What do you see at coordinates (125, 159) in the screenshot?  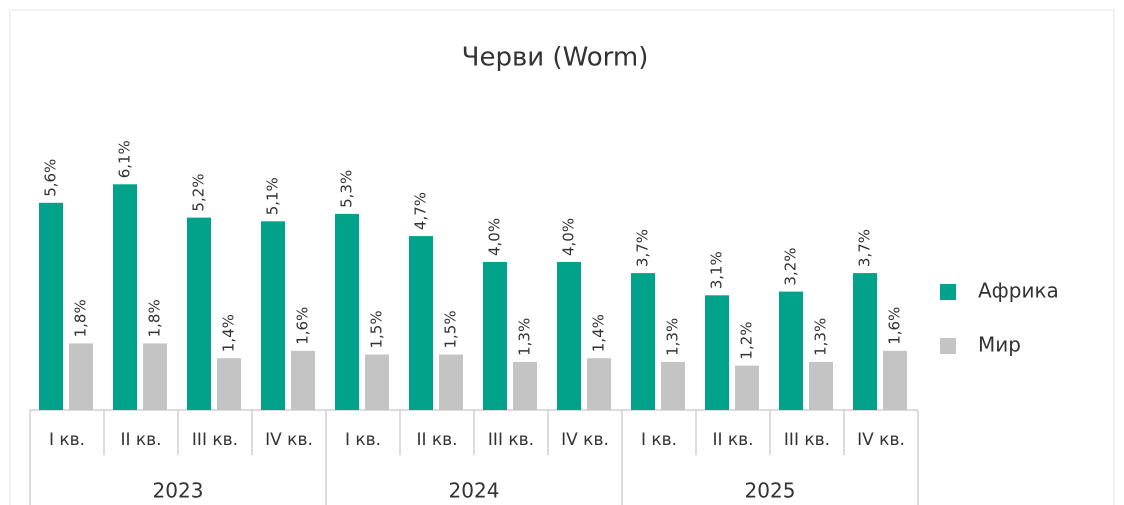 I see `data-label: 6,1%` at bounding box center [125, 159].